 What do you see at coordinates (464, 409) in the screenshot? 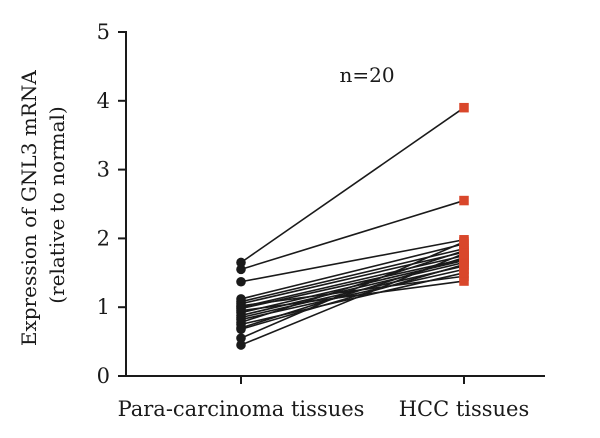
I see `x-tick-label: HCC tissues` at bounding box center [464, 409].